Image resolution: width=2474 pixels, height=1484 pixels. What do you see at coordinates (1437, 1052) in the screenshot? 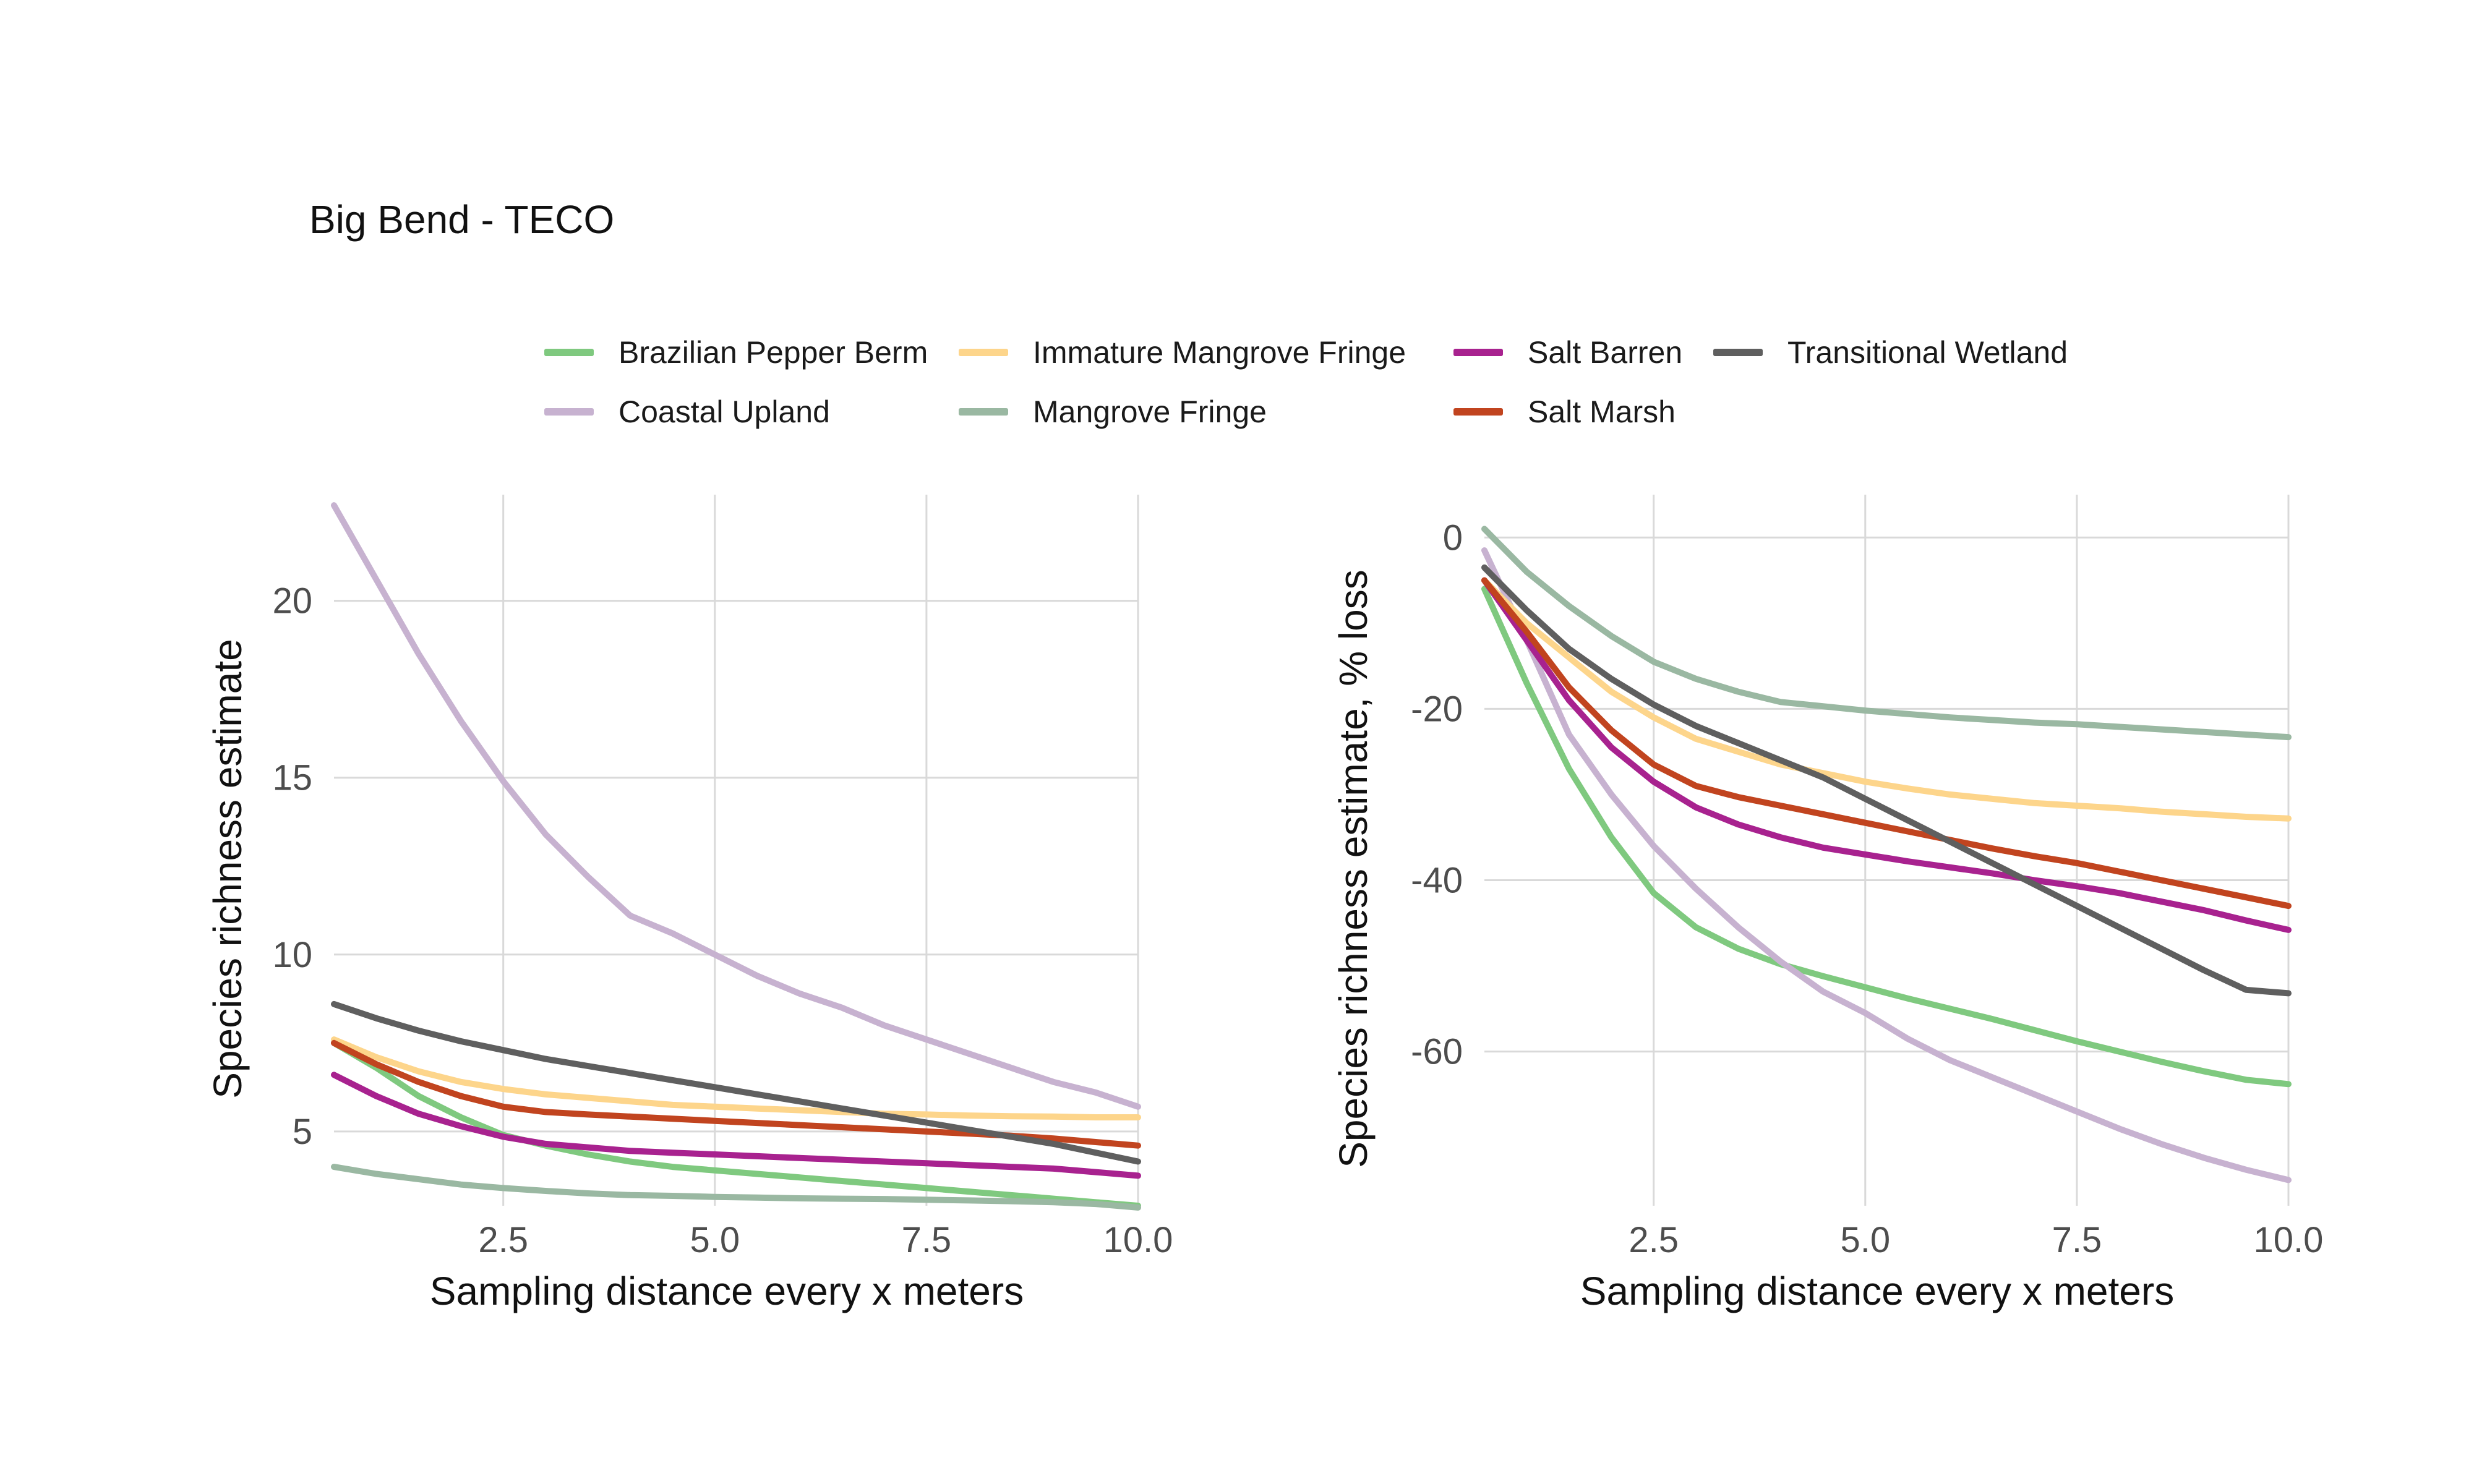
I see `y-tick-label: -60` at bounding box center [1437, 1052].